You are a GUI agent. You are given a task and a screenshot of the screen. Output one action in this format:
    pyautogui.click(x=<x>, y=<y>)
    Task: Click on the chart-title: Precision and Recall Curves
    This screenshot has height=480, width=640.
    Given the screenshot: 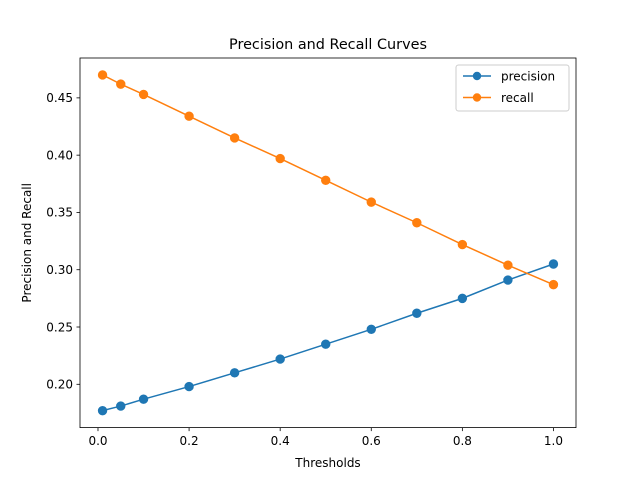 What is the action you would take?
    pyautogui.click(x=328, y=45)
    